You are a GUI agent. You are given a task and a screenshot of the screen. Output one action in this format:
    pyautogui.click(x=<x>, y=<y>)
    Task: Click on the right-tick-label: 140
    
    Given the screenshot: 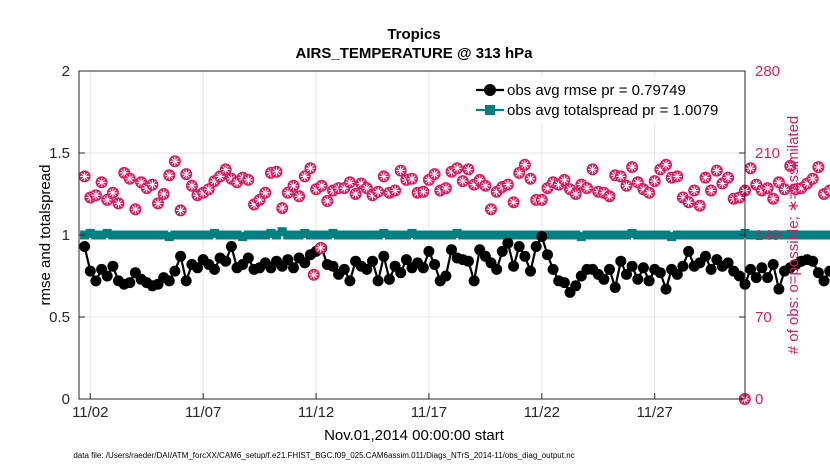 What is the action you would take?
    pyautogui.click(x=767, y=235)
    